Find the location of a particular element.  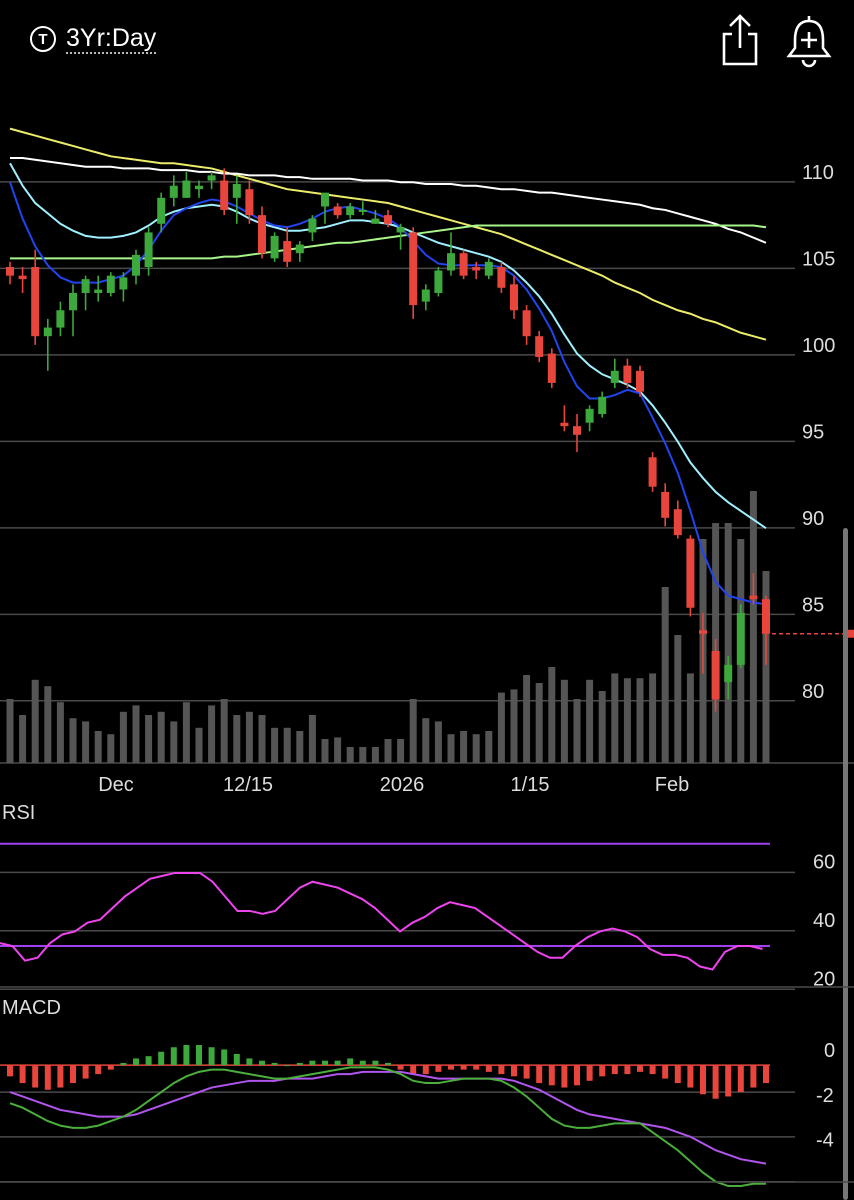

price-tick-label: 90 is located at coordinates (813, 519).